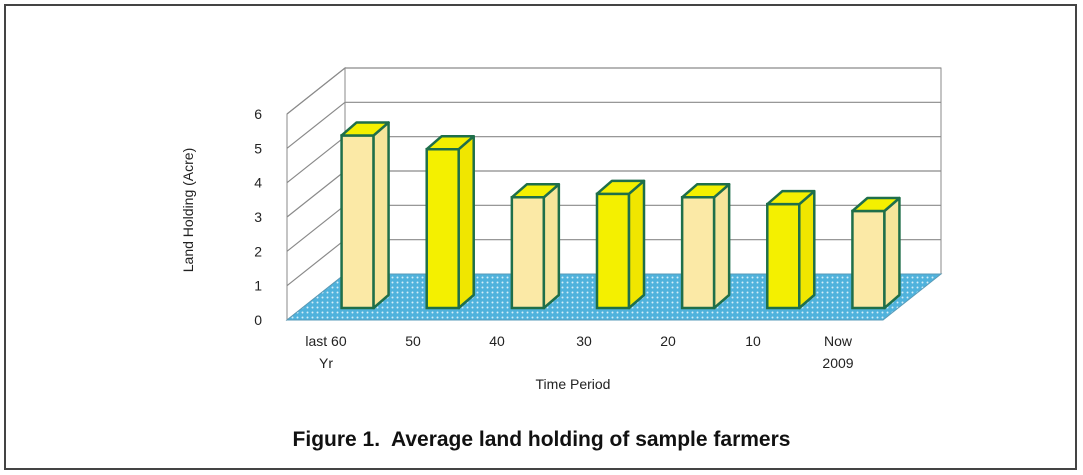 The image size is (1083, 475). What do you see at coordinates (258, 148) in the screenshot?
I see `y-tick-label: 5` at bounding box center [258, 148].